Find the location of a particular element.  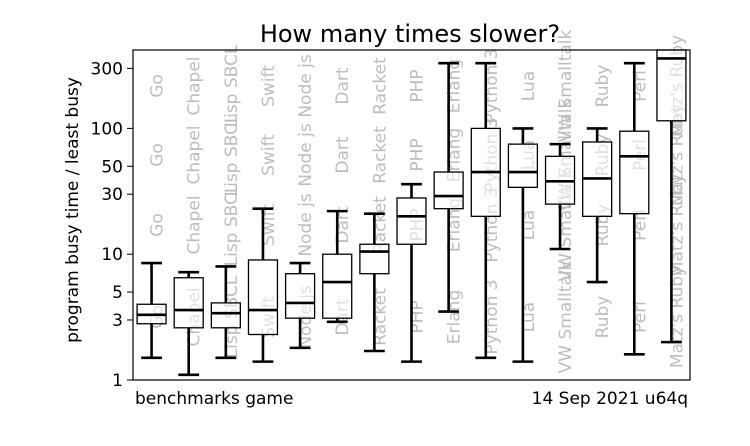

box-php is located at coordinates (411, 272).